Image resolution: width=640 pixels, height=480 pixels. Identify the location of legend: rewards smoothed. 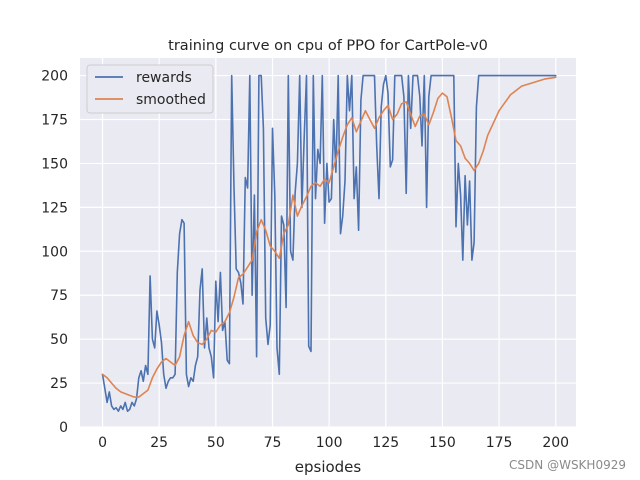
(150, 89).